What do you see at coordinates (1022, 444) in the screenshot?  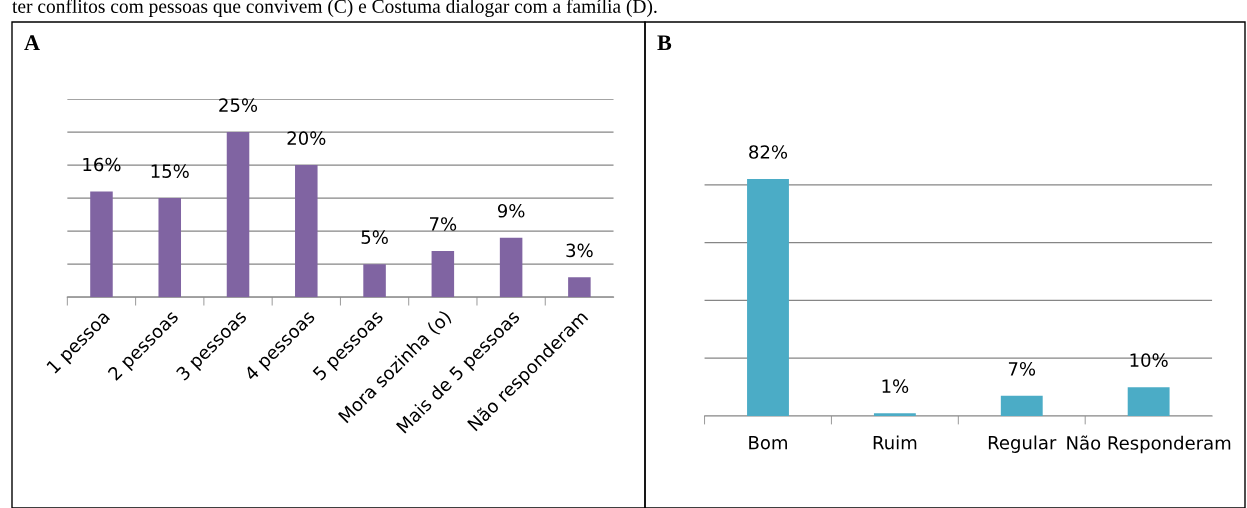 I see `x-tick-label: Regular` at bounding box center [1022, 444].